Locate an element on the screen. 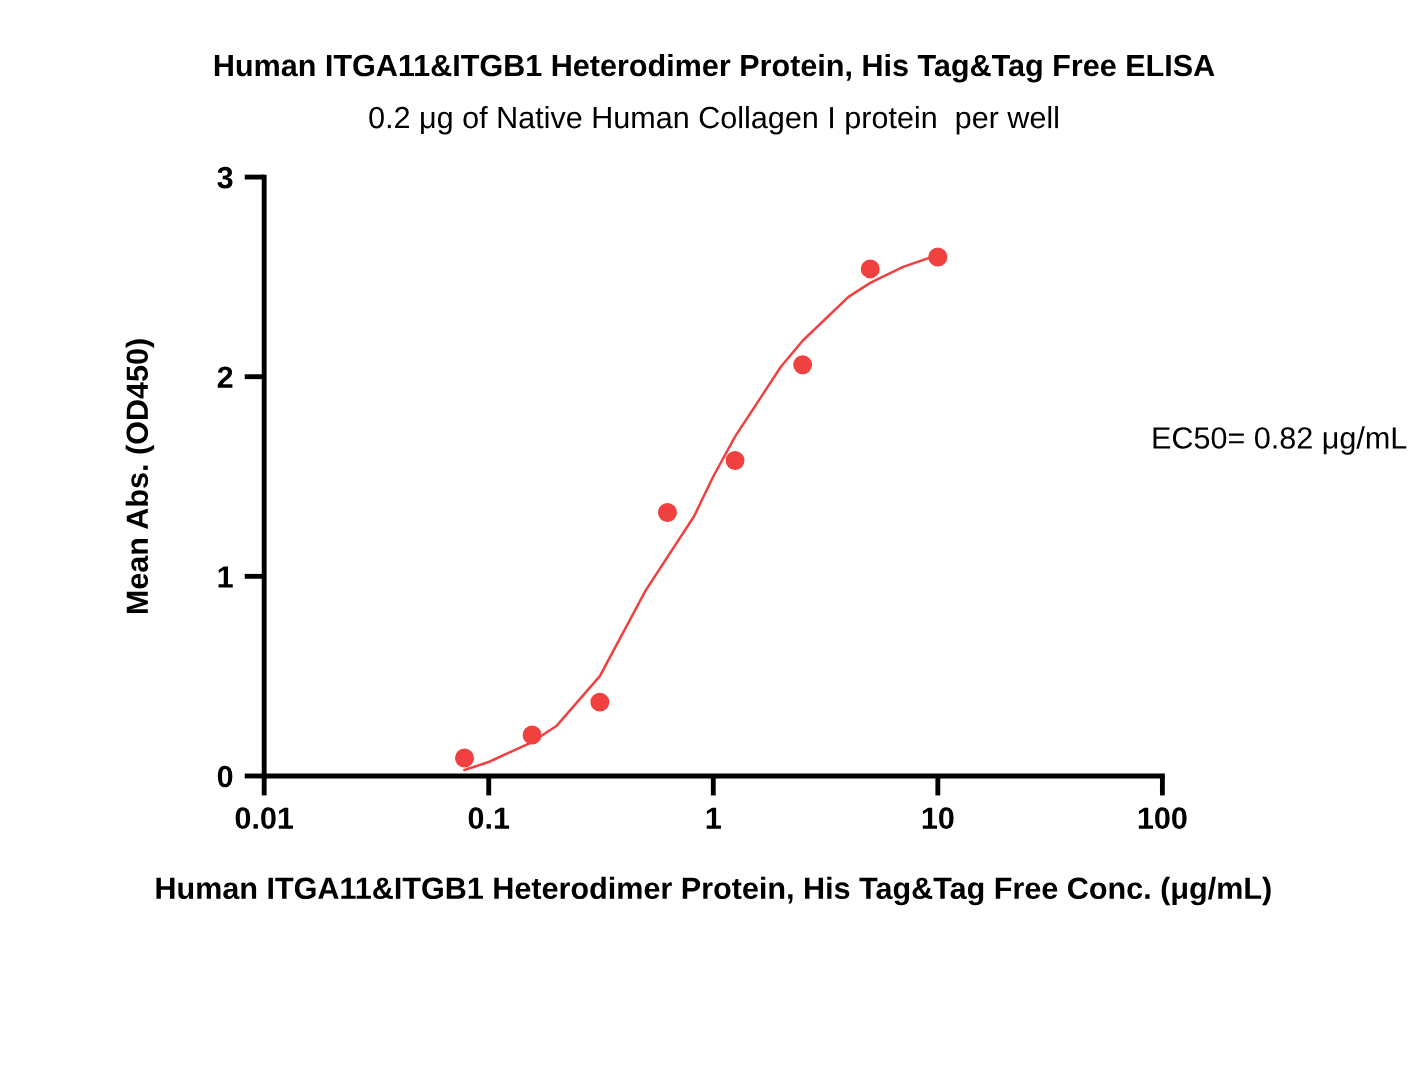 Image resolution: width=1428 pixels, height=1083 pixels. y-tick-label: 1 is located at coordinates (225, 577).